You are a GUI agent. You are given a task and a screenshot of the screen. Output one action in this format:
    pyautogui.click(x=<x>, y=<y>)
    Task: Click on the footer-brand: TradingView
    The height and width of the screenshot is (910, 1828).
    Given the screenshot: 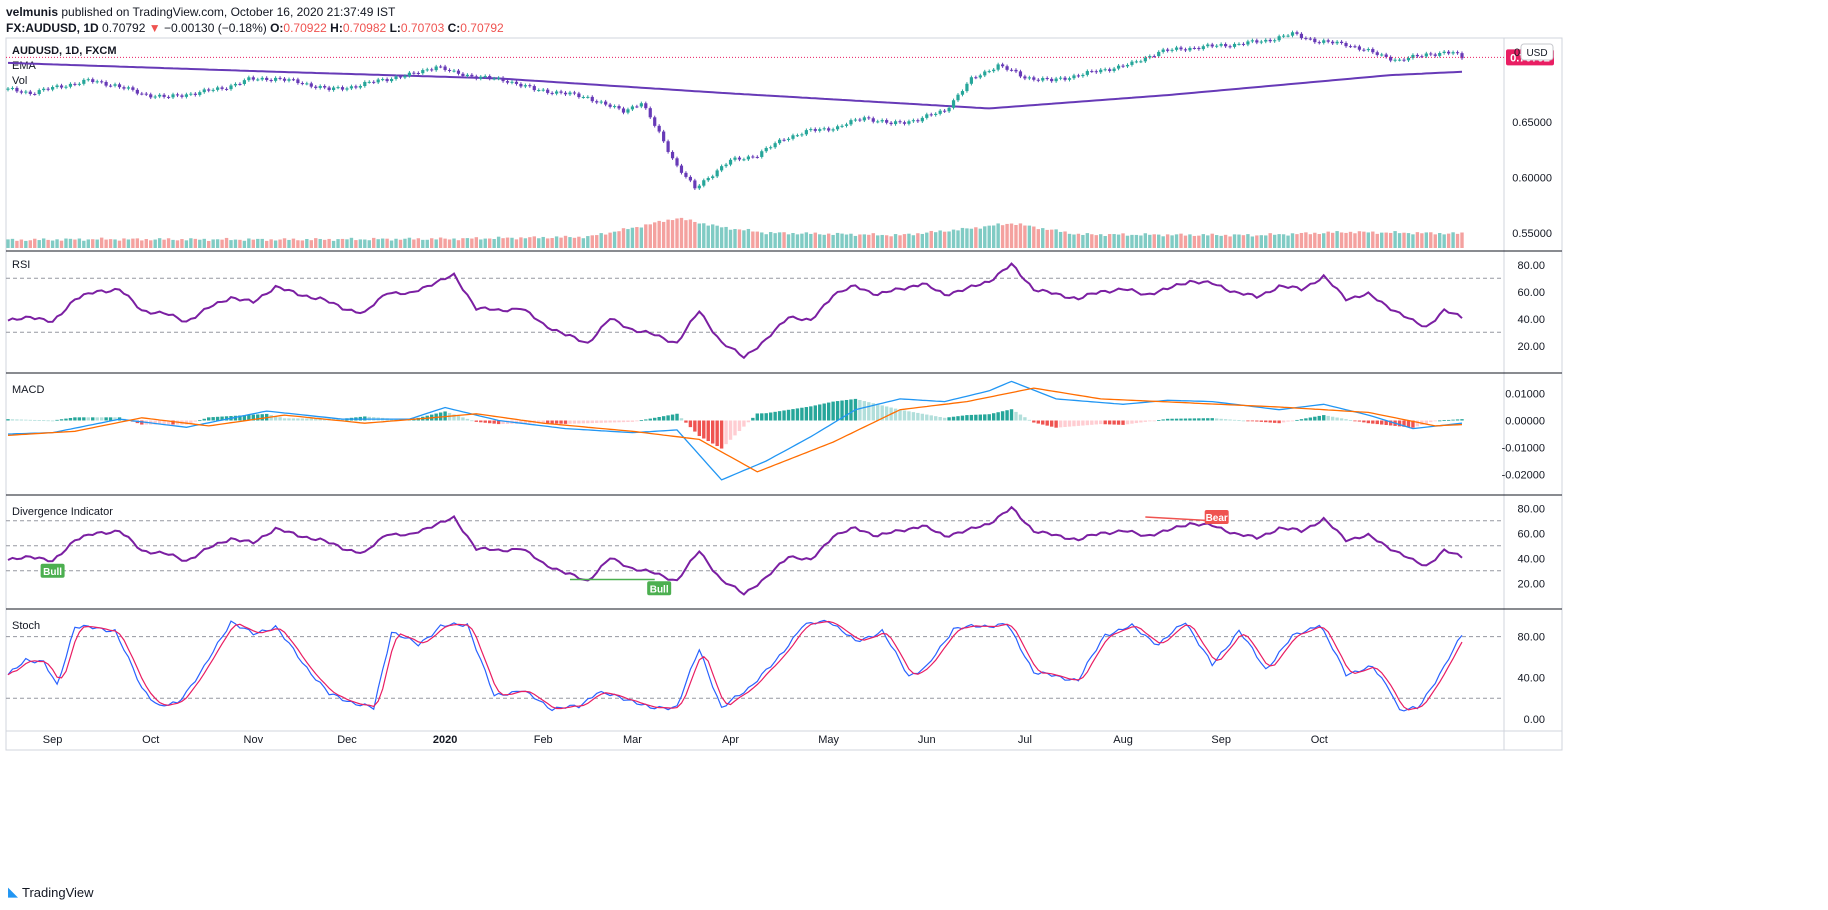 What is the action you would take?
    pyautogui.click(x=58, y=892)
    